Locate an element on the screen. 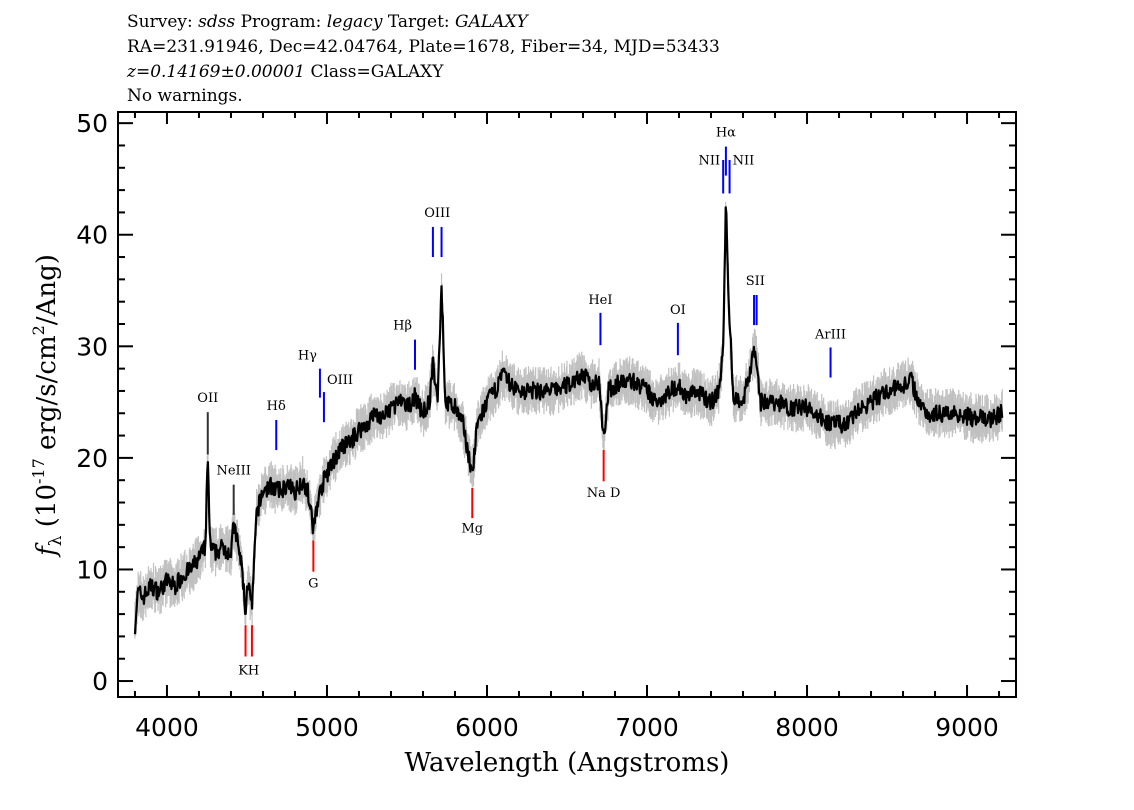  header-line-4: No warnings. is located at coordinates (185, 96).